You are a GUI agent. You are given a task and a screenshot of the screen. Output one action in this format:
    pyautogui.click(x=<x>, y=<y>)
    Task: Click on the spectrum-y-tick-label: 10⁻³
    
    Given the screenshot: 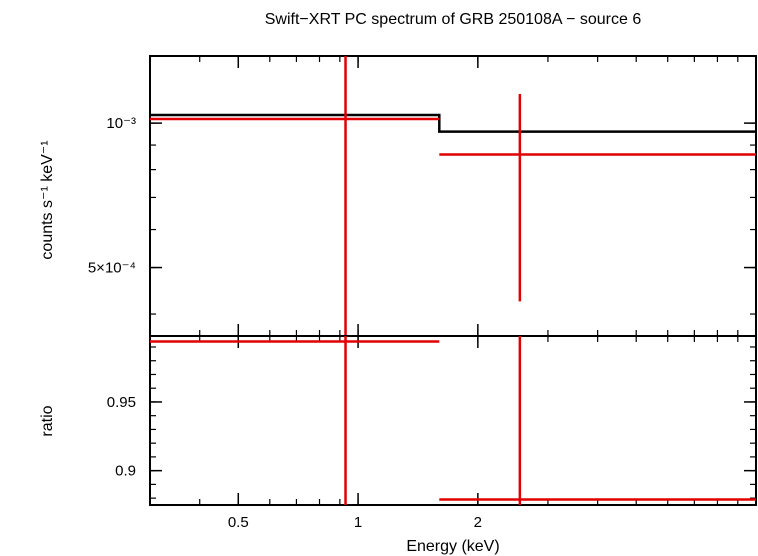 What is the action you would take?
    pyautogui.click(x=121, y=123)
    